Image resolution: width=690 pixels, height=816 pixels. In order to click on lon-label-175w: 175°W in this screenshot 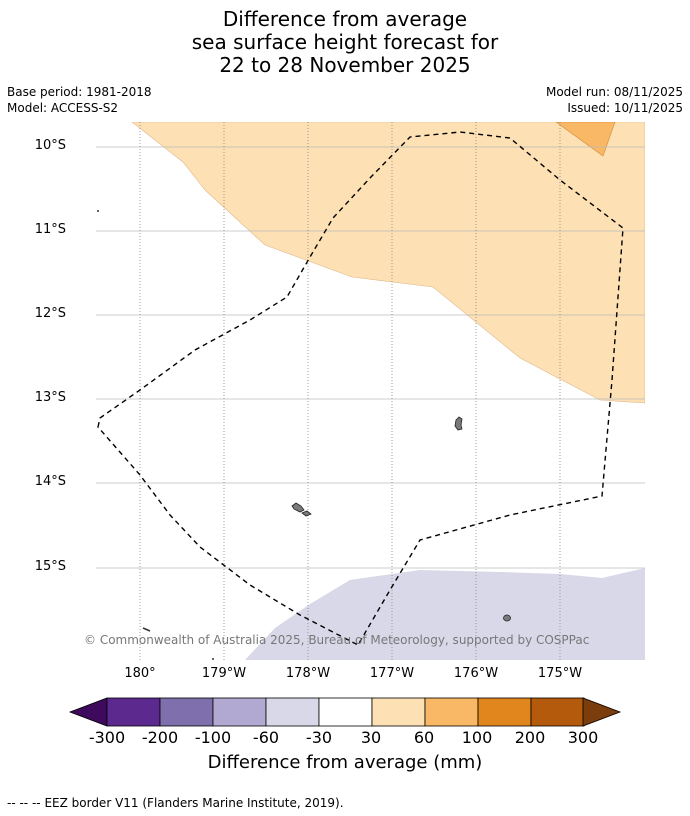, I will do `click(560, 673)`.